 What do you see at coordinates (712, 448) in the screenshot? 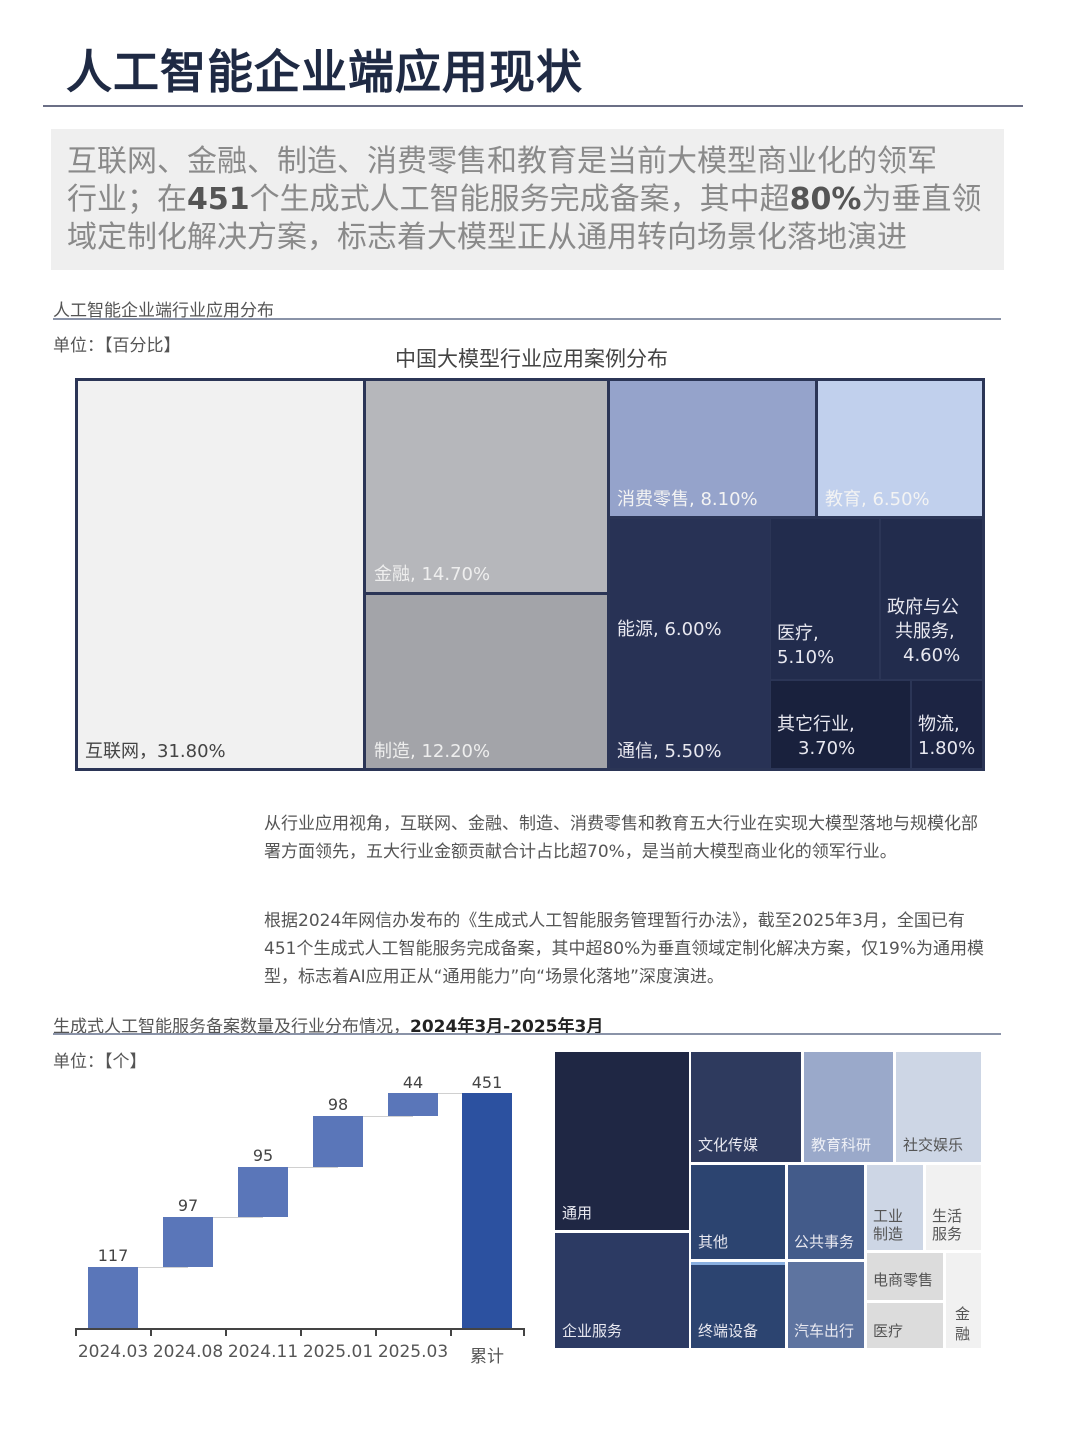
I see `treemap-cell-retail: 消费零售, 8.10%` at bounding box center [712, 448].